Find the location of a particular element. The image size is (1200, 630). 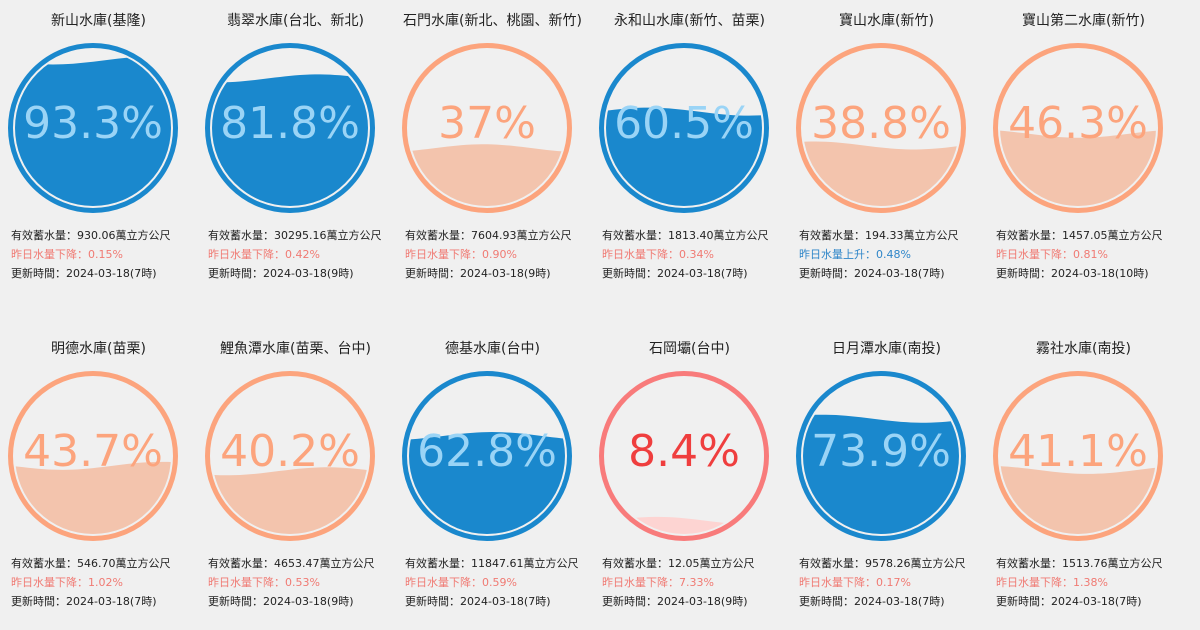

reservoir-name: 石岡壩(台中) is located at coordinates (689, 349).